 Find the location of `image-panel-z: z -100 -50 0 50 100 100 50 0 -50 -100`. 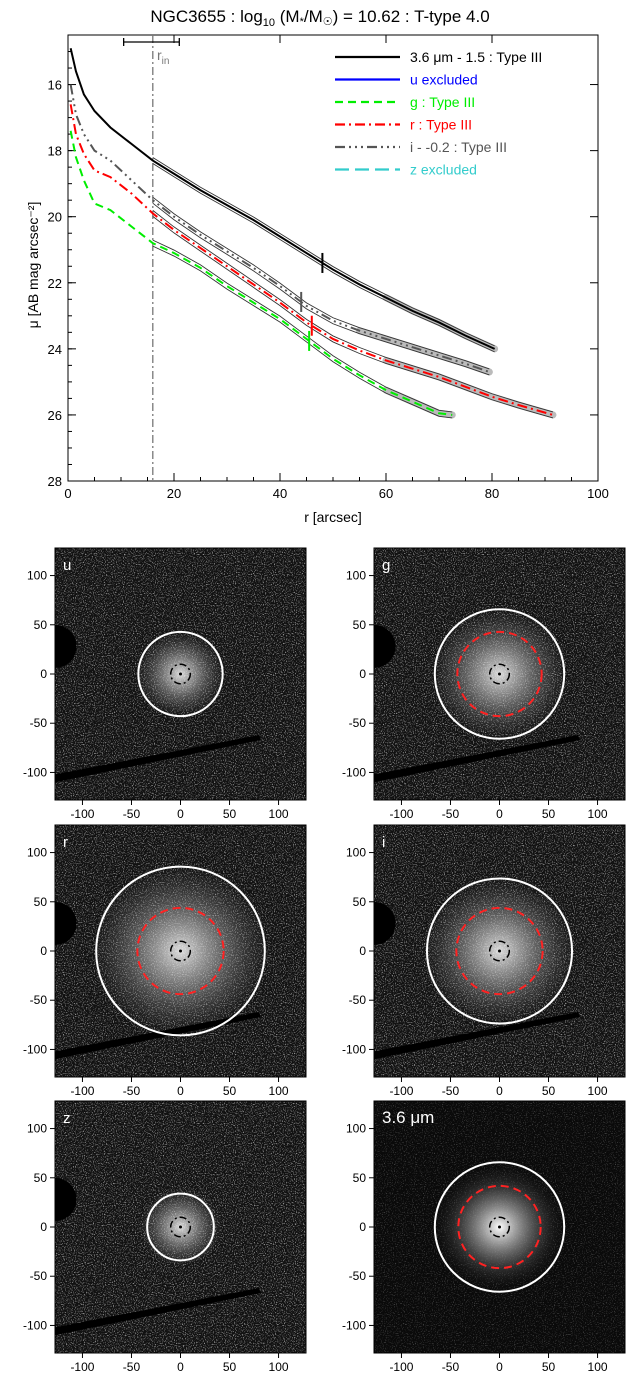

image-panel-z: z -100 -50 0 50 100 100 50 0 -50 -100 is located at coordinates (165, 1237).